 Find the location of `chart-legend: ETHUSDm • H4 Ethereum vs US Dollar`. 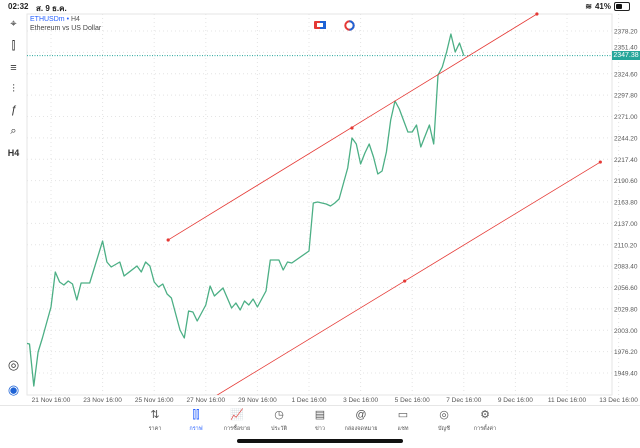

chart-legend: ETHUSDm • H4 Ethereum vs US Dollar is located at coordinates (65, 24).